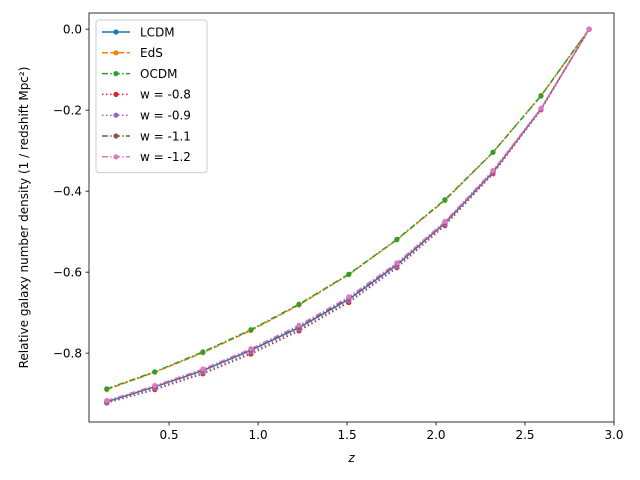 The image size is (640, 480). Describe the element at coordinates (165, 157) in the screenshot. I see `legend-label: w = -1.2` at that location.